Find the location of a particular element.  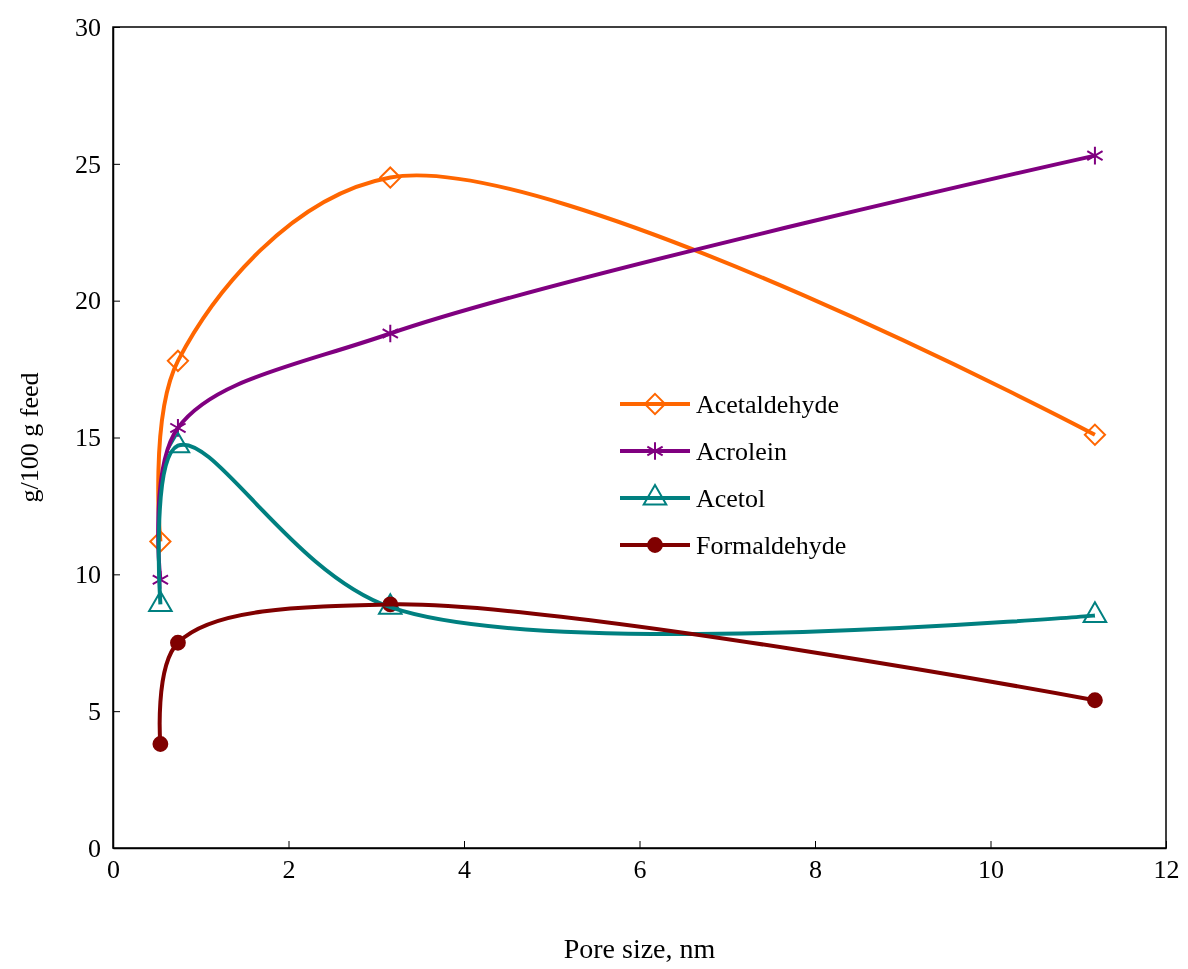

x-tick-label: 4 is located at coordinates (464, 870).